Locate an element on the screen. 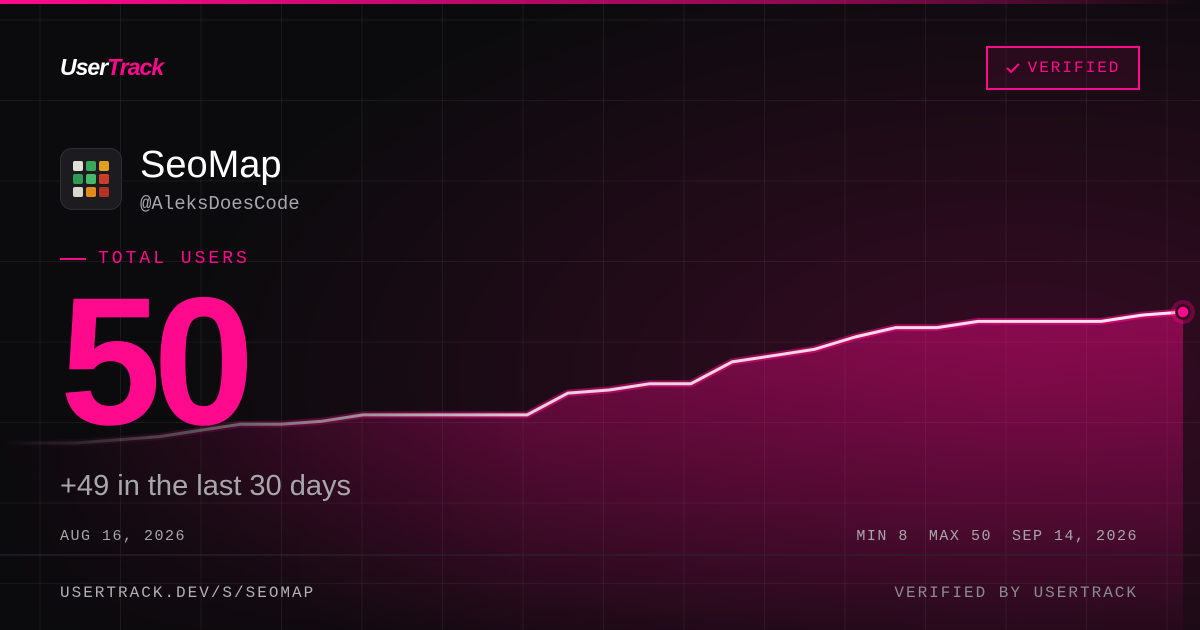 The width and height of the screenshot is (1200, 630). app-handle: @AleksDoesCode is located at coordinates (220, 204).